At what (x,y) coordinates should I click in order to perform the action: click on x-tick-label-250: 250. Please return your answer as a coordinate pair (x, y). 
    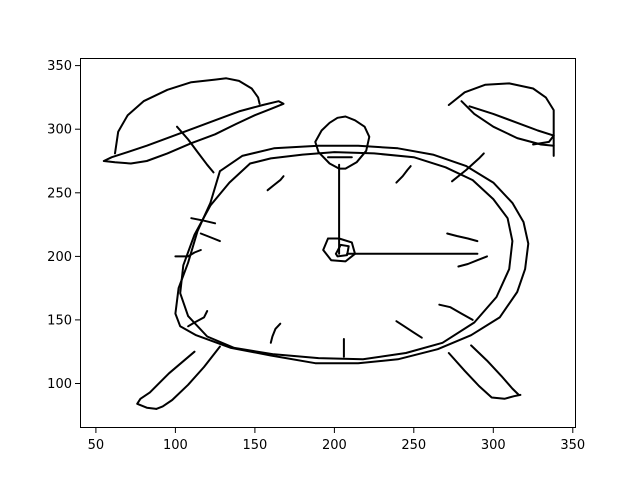
    Looking at the image, I should click on (413, 445).